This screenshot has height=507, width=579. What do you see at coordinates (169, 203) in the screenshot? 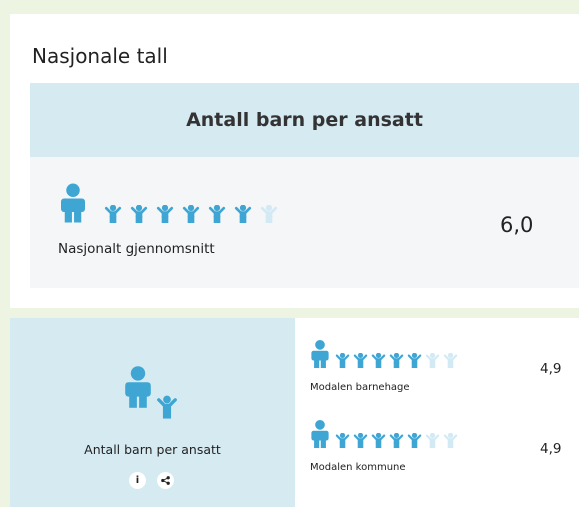
I see `national-icons` at bounding box center [169, 203].